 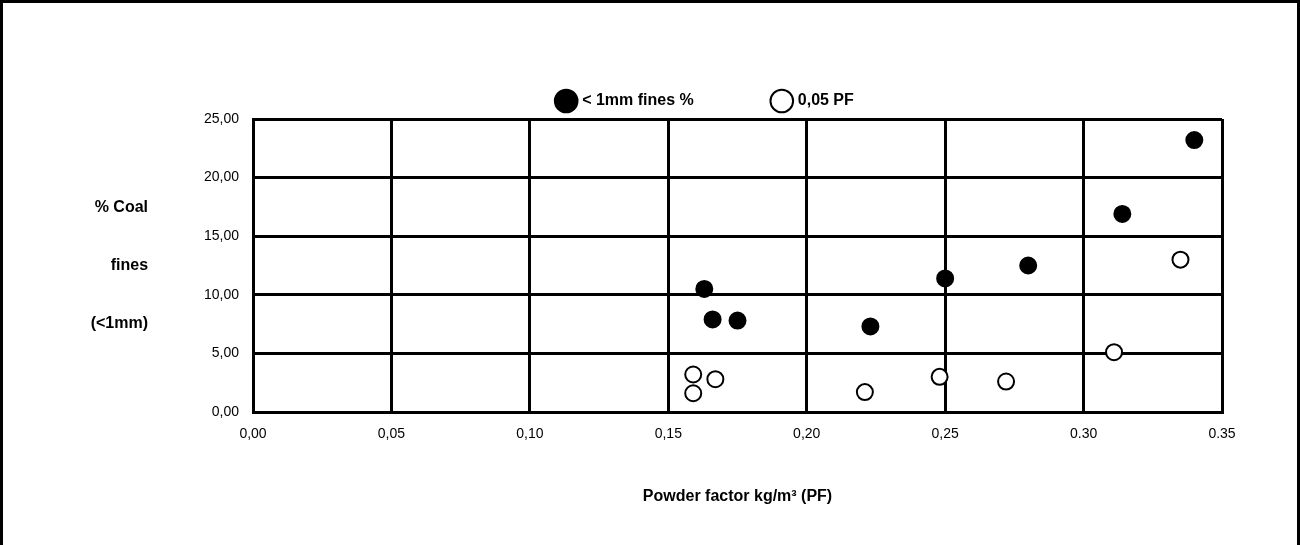 I want to click on y-tick-label: 15,00, so click(x=221, y=235).